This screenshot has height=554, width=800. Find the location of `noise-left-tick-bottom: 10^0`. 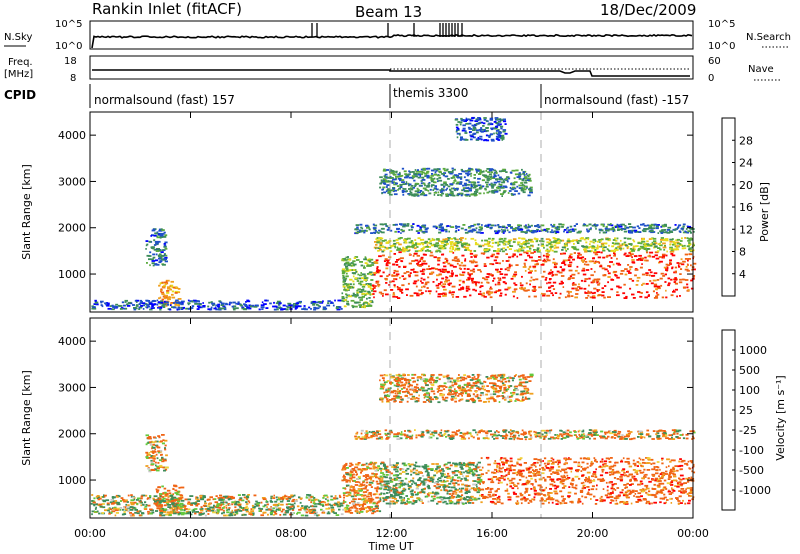

noise-left-tick-bottom: 10^0 is located at coordinates (68, 46).